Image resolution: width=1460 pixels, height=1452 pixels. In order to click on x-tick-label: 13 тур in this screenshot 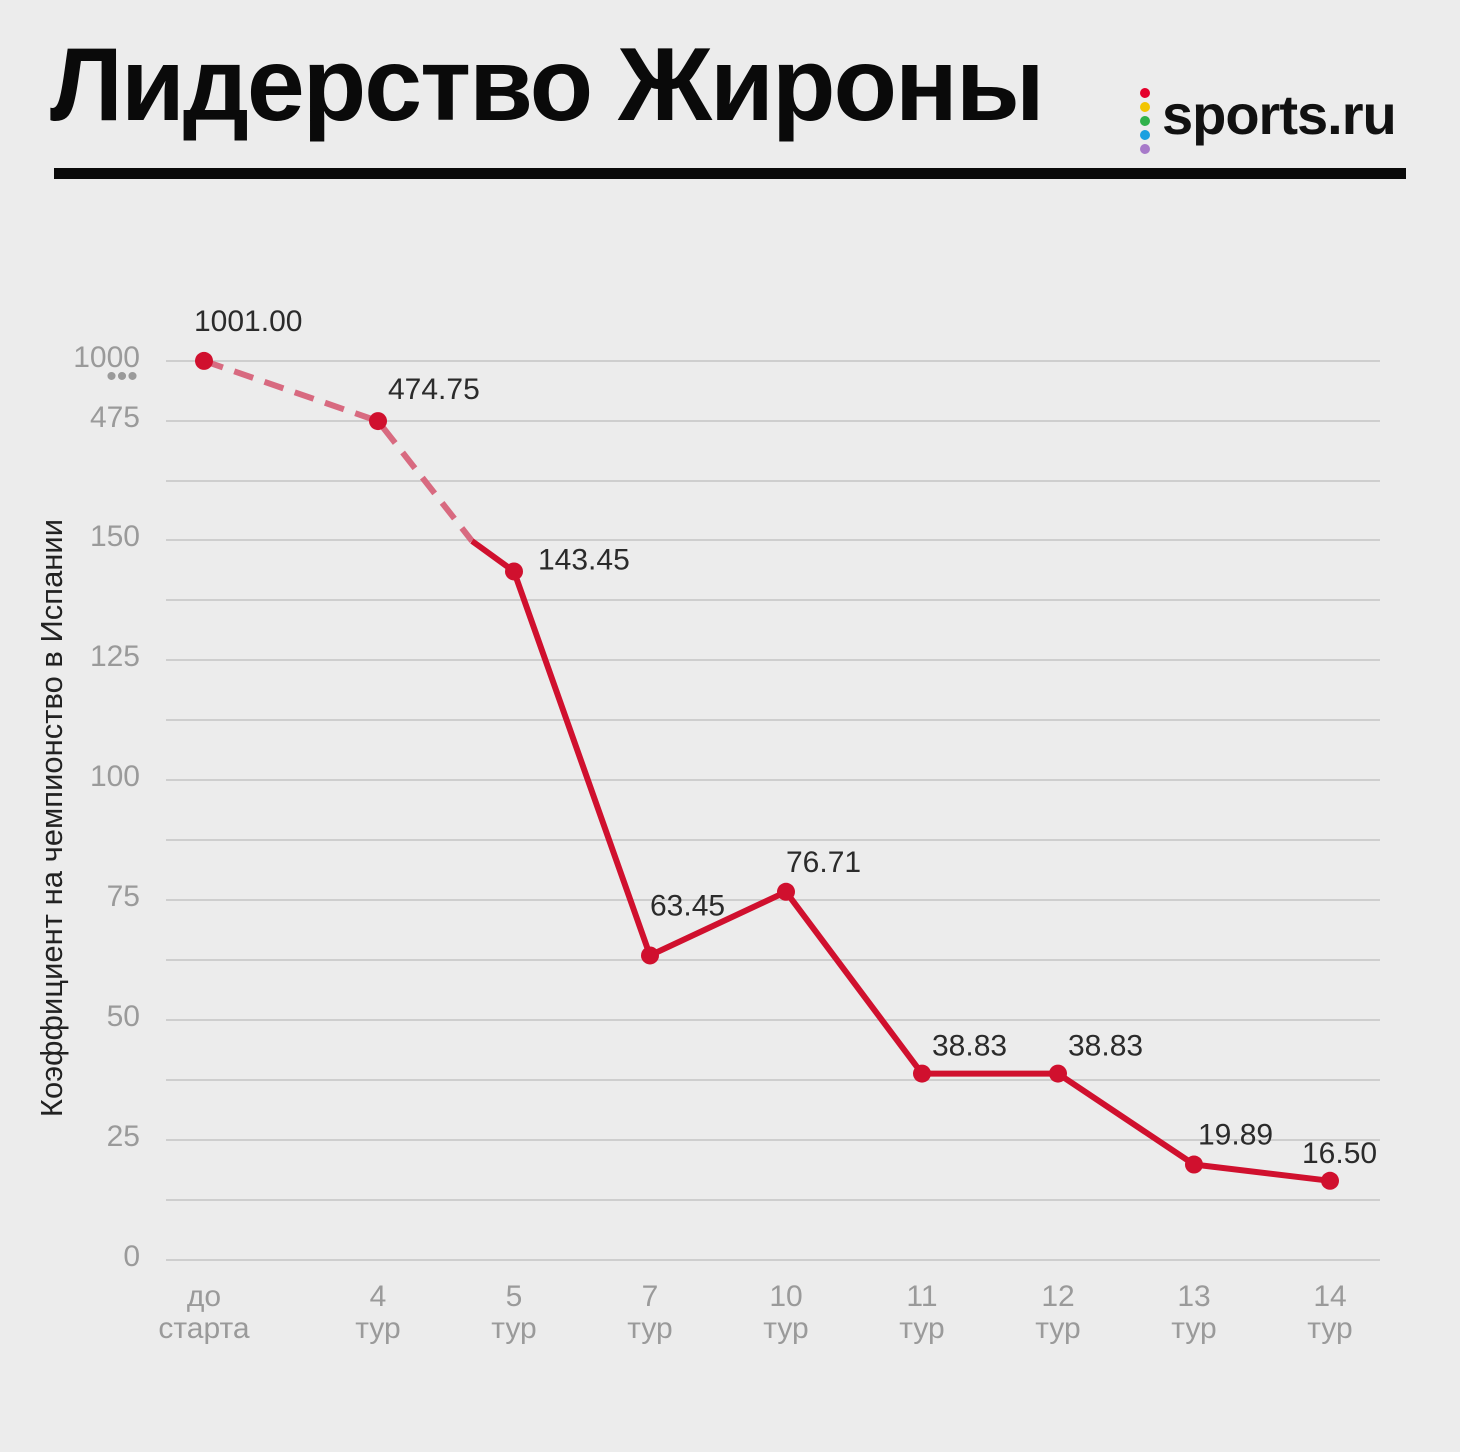, I will do `click(1193, 1312)`.